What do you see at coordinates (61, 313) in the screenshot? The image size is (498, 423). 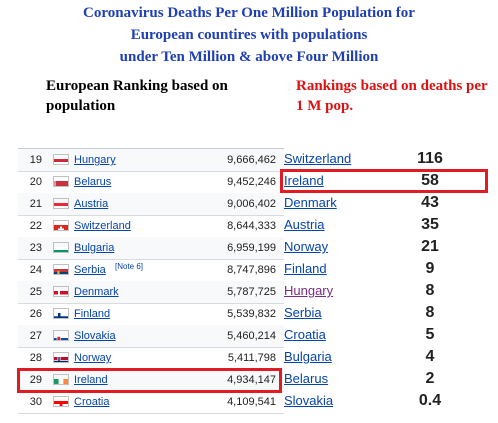 I see `finland-flag-icon` at bounding box center [61, 313].